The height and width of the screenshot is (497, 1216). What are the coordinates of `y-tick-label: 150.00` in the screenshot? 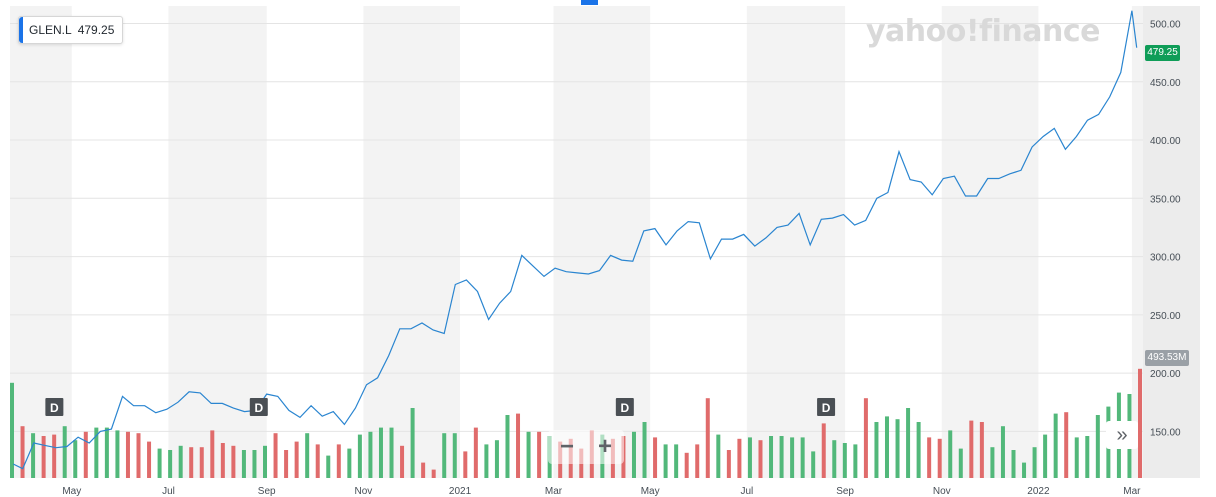 It's located at (1165, 432).